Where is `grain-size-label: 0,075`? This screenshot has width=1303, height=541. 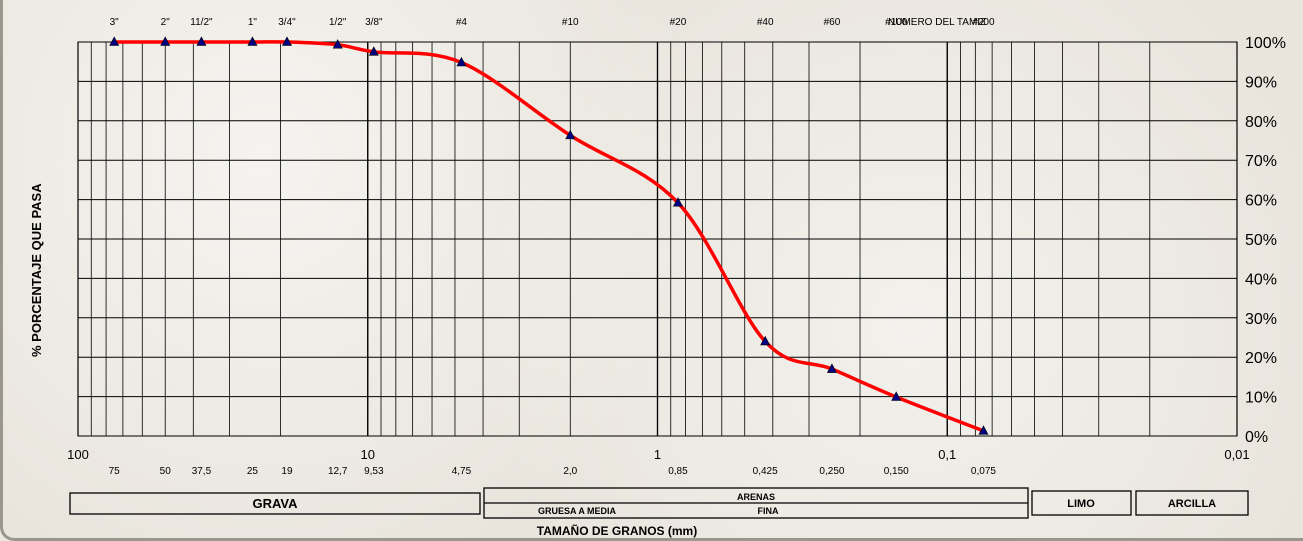
grain-size-label: 0,075 is located at coordinates (983, 471).